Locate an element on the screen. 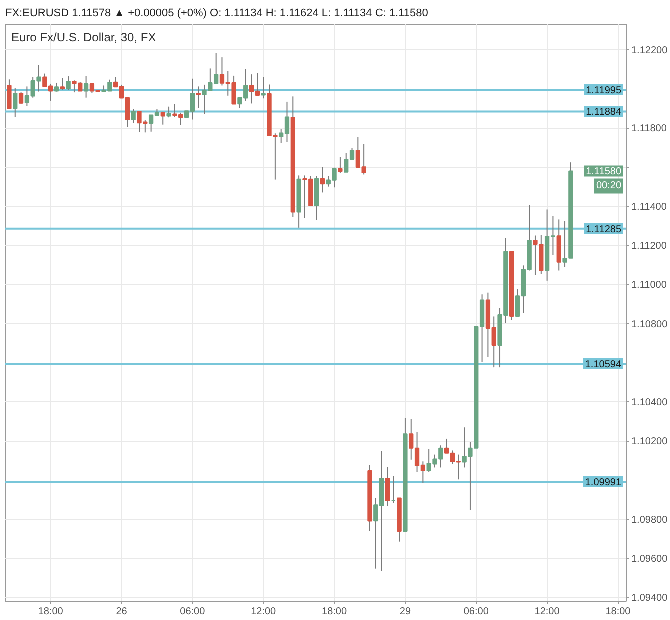  annotation: 00:20 is located at coordinates (609, 186).